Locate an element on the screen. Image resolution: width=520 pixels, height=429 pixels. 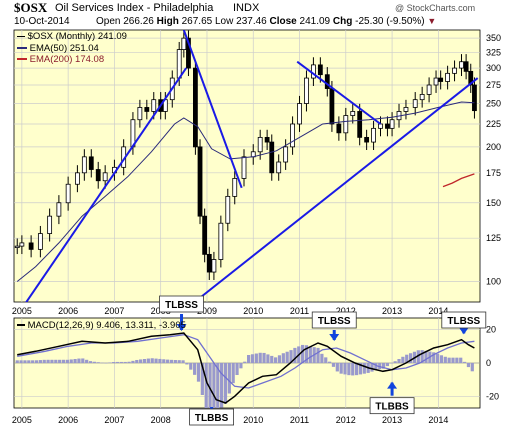
callout-label: TLBBS is located at coordinates (212, 418).